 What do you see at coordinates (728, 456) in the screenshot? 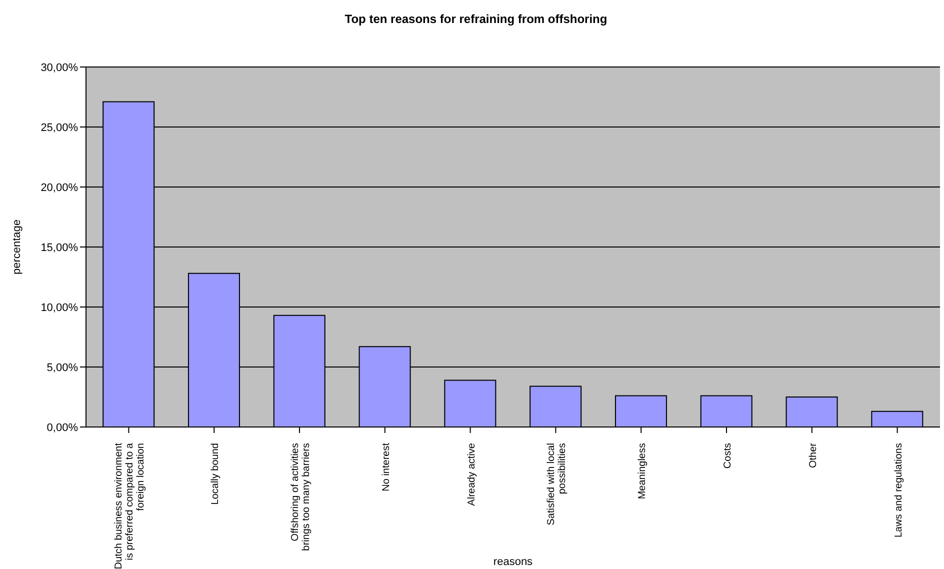
I see `x-tick-label: Costs` at bounding box center [728, 456].